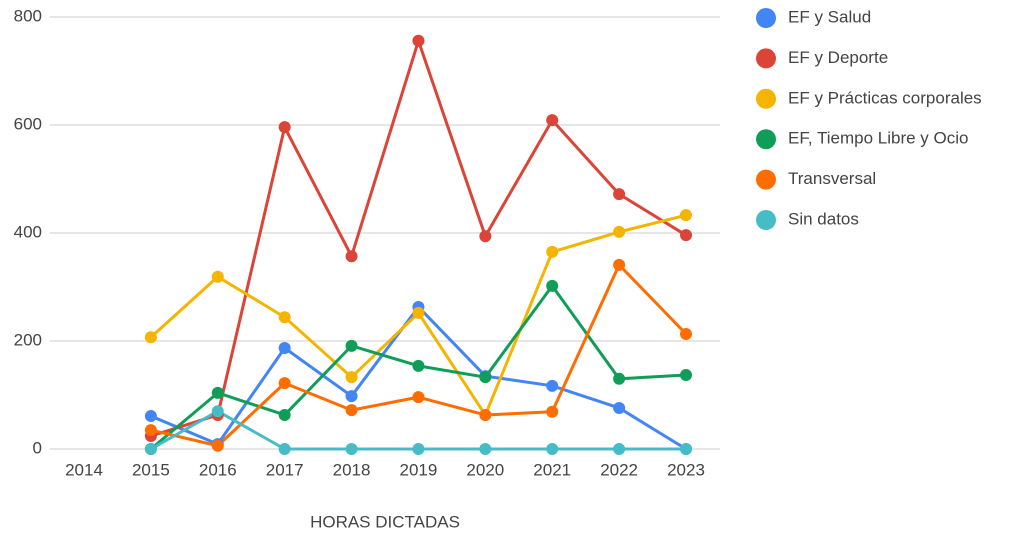 The image size is (1012, 535). I want to click on x-axis-label: HORAS DICTADAS, so click(385, 521).